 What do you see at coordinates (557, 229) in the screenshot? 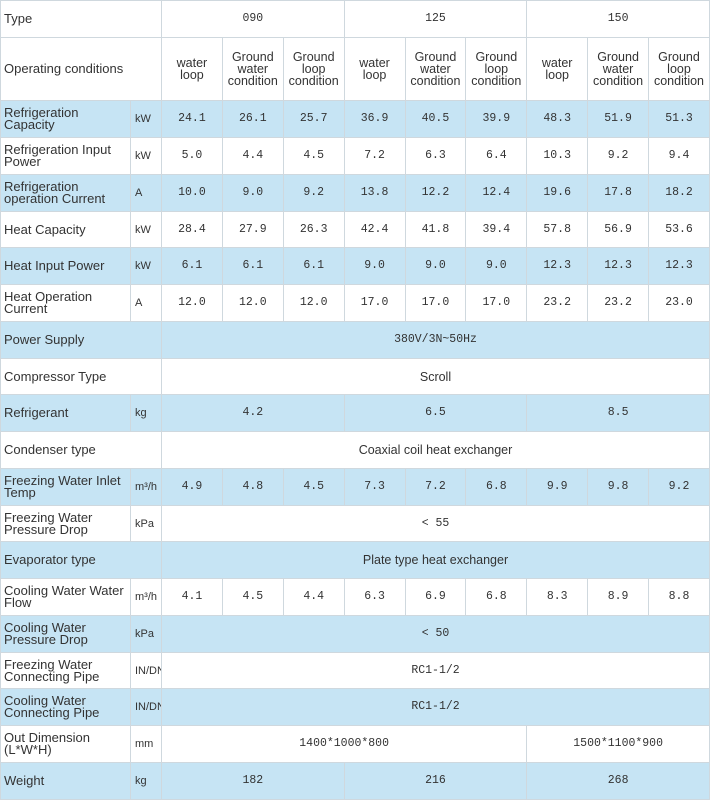
I see `row-value: 57.8` at bounding box center [557, 229].